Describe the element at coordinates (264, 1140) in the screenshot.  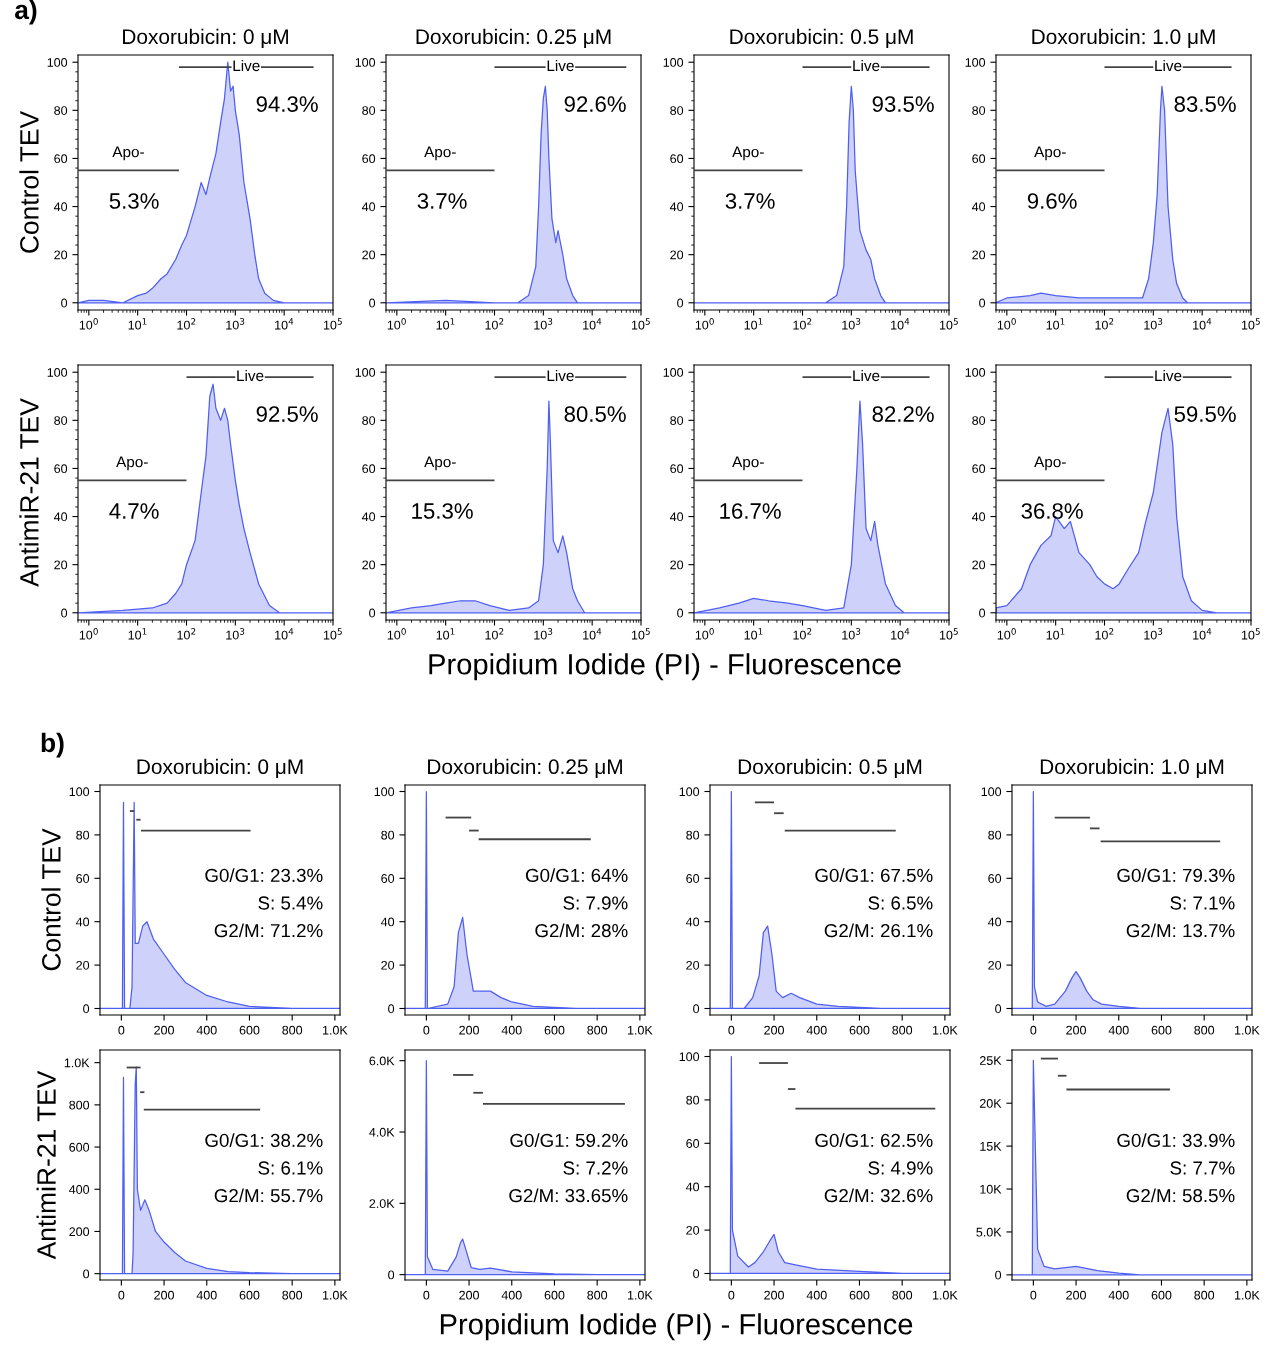
I see `annotation: G0/G1: 38.2%` at that location.